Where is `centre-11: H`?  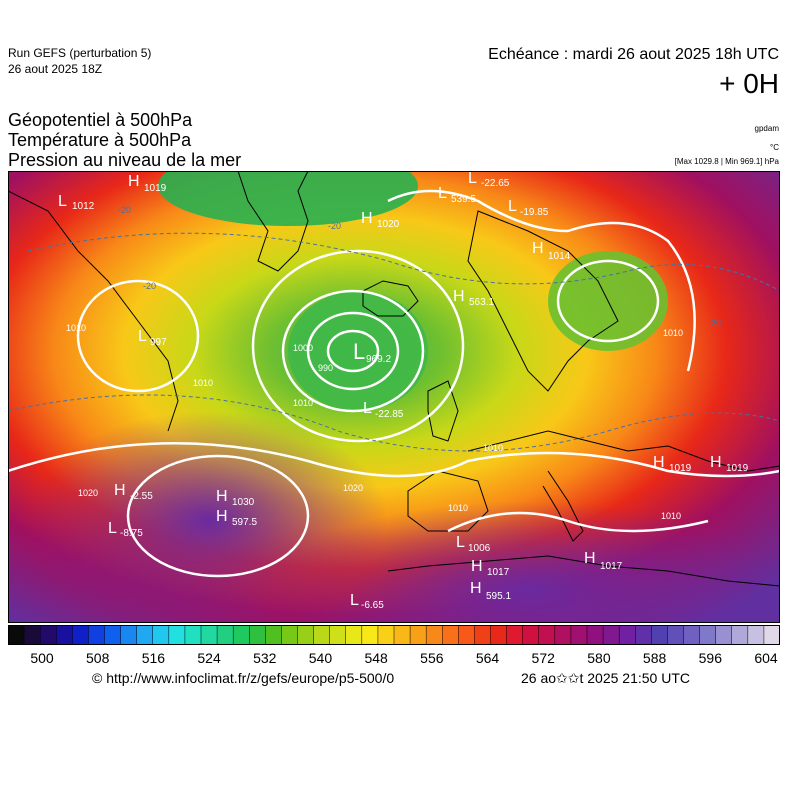 centre-11: H is located at coordinates (659, 462).